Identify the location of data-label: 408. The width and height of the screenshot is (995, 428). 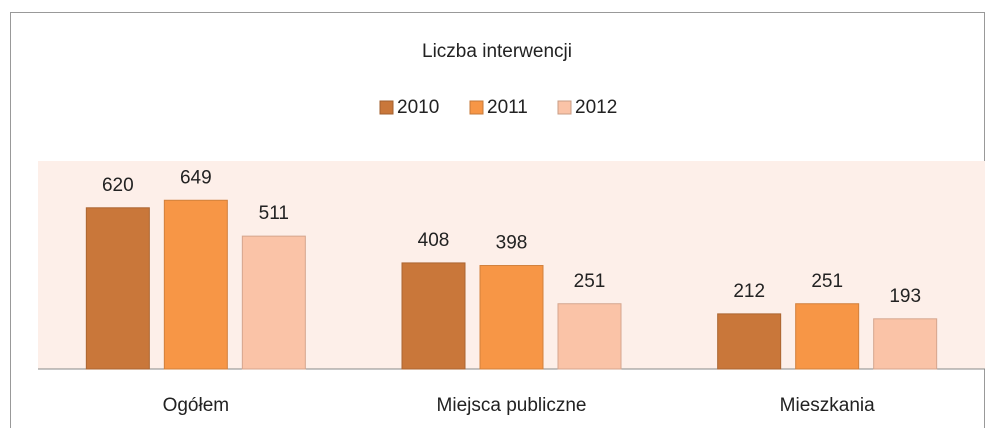
(434, 240).